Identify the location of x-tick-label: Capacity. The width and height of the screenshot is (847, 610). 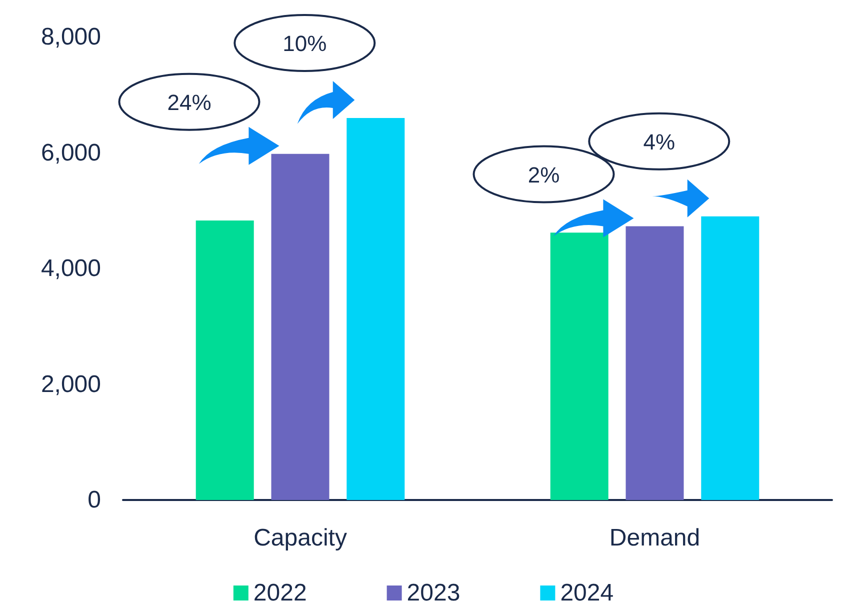
(300, 538).